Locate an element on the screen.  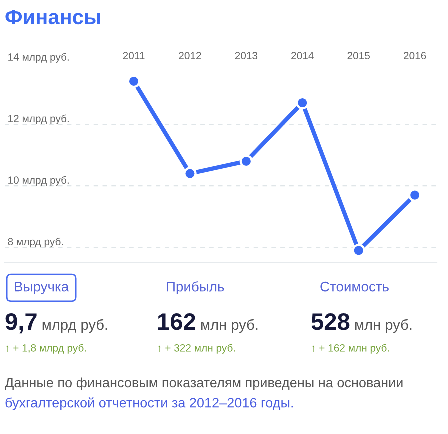
text: 9,7 is located at coordinates (21, 324).